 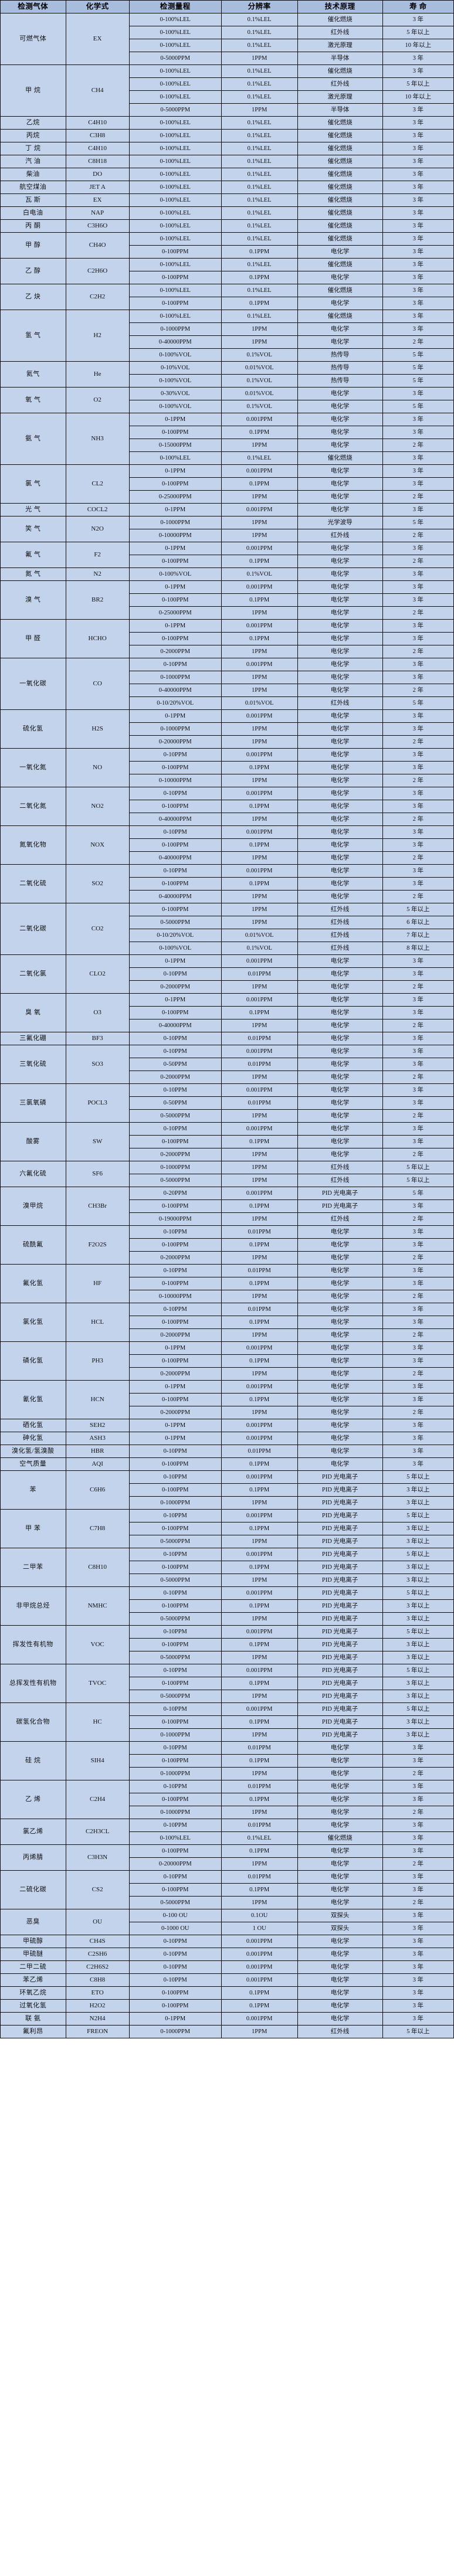 I want to click on gas-name-cell: 氨 气, so click(x=33, y=439).